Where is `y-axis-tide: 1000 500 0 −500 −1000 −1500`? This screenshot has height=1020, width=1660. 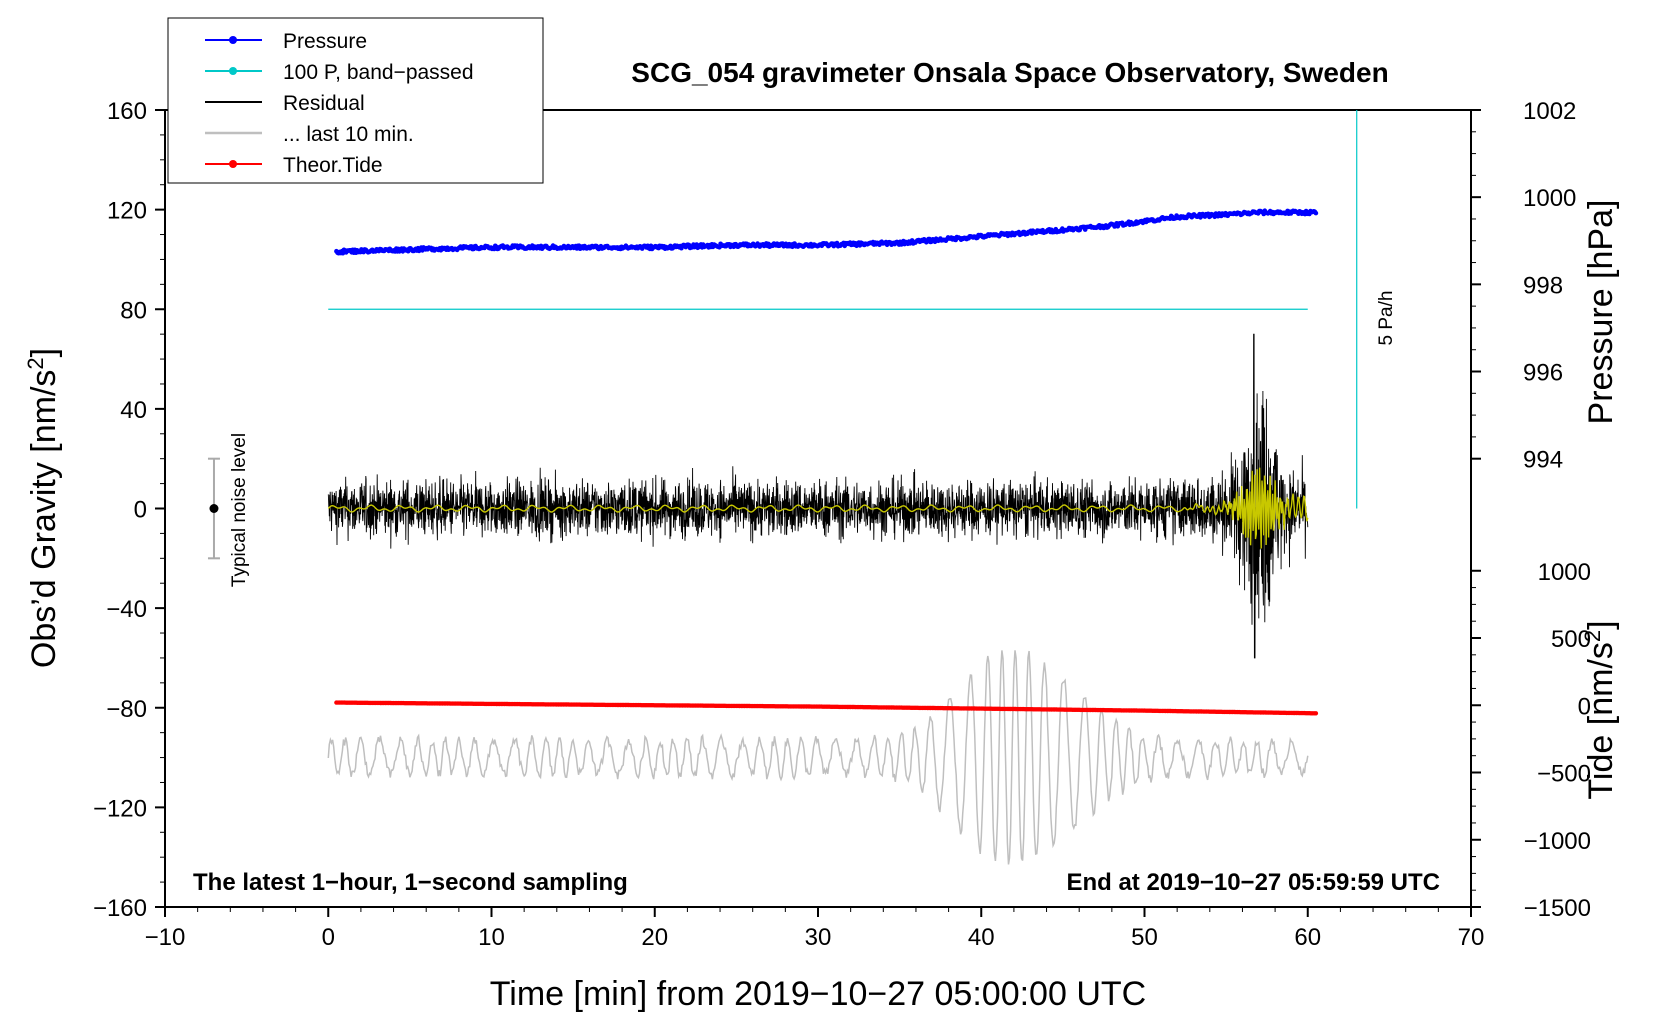
y-axis-tide: 1000 500 0 −500 −1000 −1500 is located at coordinates (1531, 740).